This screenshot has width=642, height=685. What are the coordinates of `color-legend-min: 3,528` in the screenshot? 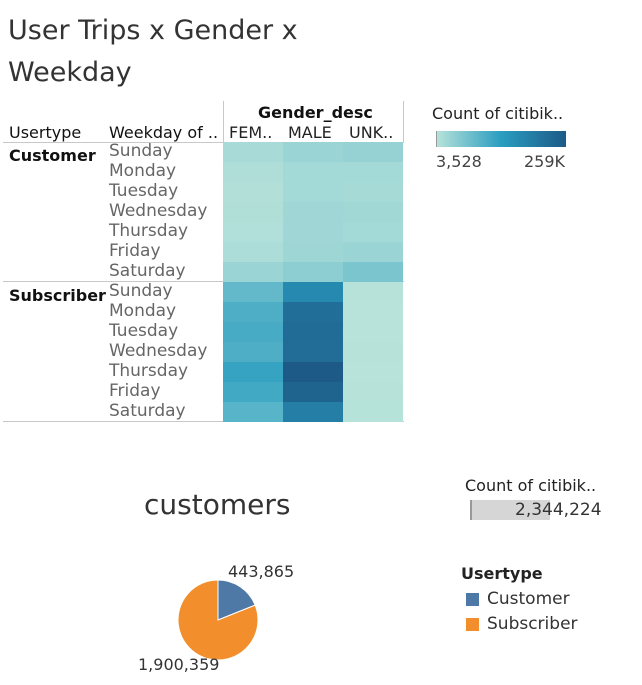 It's located at (459, 161).